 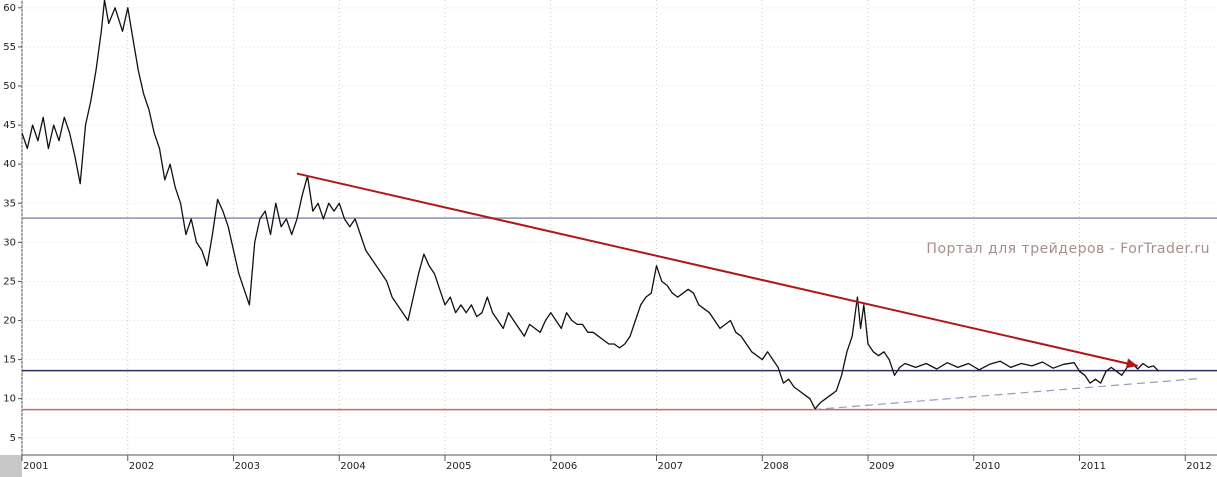 I want to click on y-tick-label: 50, so click(x=9, y=86).